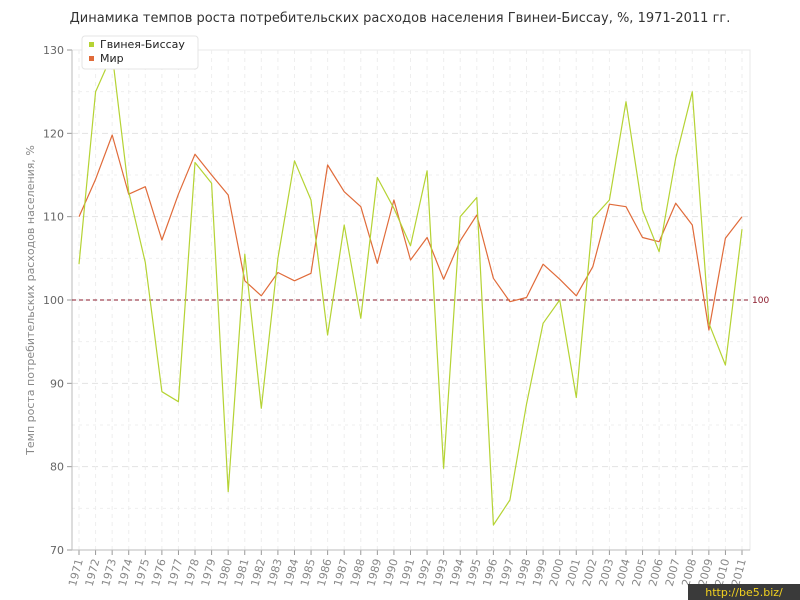 The width and height of the screenshot is (800, 600). What do you see at coordinates (57, 550) in the screenshot?
I see `y-tick-label: 70` at bounding box center [57, 550].